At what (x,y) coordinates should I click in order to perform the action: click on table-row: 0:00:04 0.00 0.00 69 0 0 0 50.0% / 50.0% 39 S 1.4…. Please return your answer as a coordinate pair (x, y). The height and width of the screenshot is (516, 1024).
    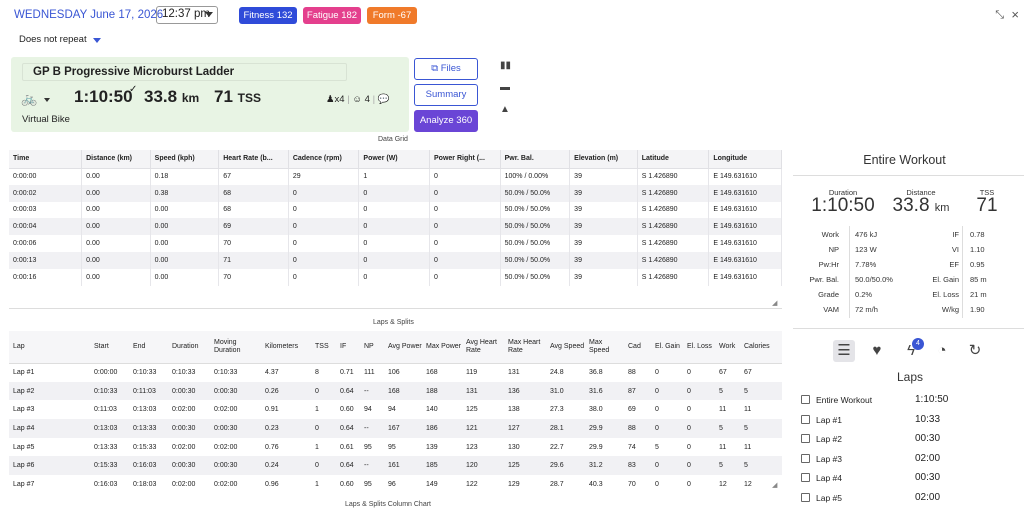
    Looking at the image, I should click on (395, 227).